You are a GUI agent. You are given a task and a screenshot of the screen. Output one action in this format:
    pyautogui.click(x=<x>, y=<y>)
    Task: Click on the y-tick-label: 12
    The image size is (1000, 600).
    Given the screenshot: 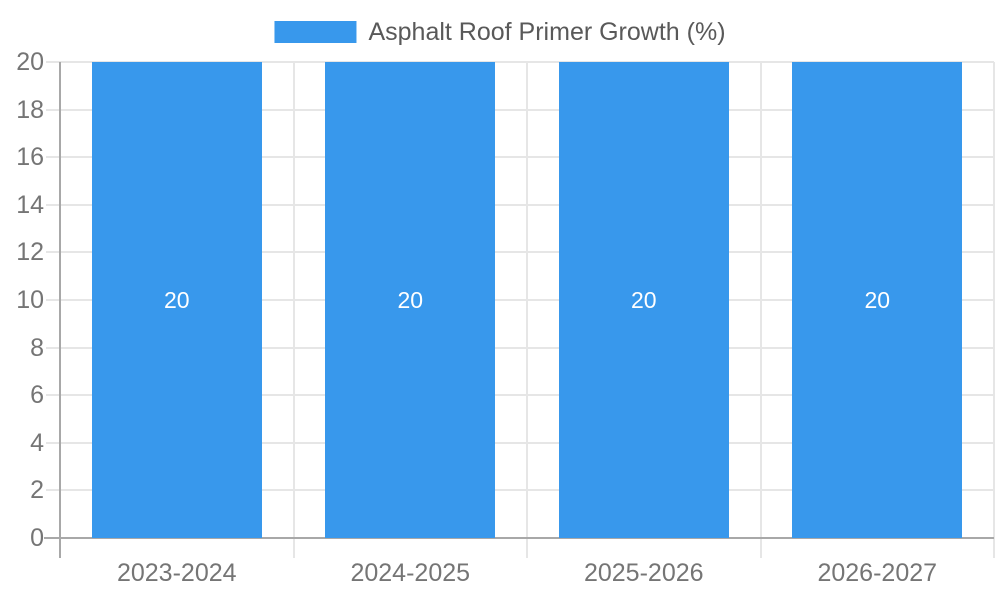 What is the action you would take?
    pyautogui.click(x=30, y=252)
    